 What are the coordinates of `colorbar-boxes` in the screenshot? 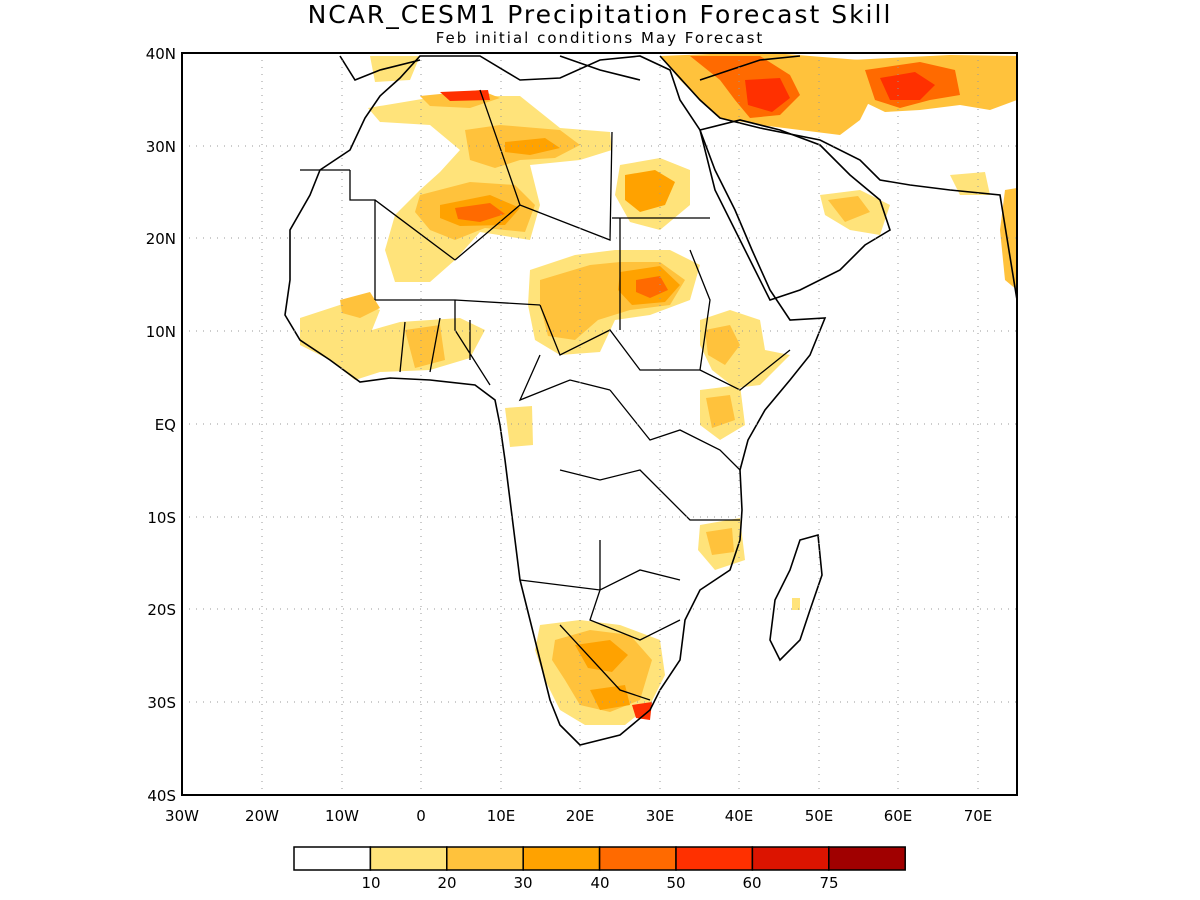 It's located at (599, 858).